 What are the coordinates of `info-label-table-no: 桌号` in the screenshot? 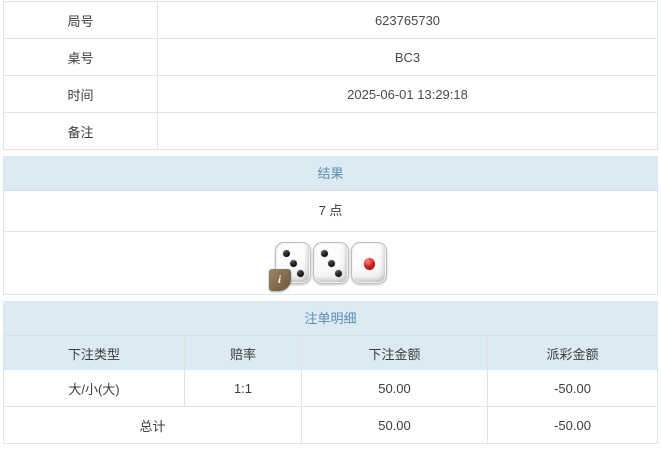 It's located at (81, 57).